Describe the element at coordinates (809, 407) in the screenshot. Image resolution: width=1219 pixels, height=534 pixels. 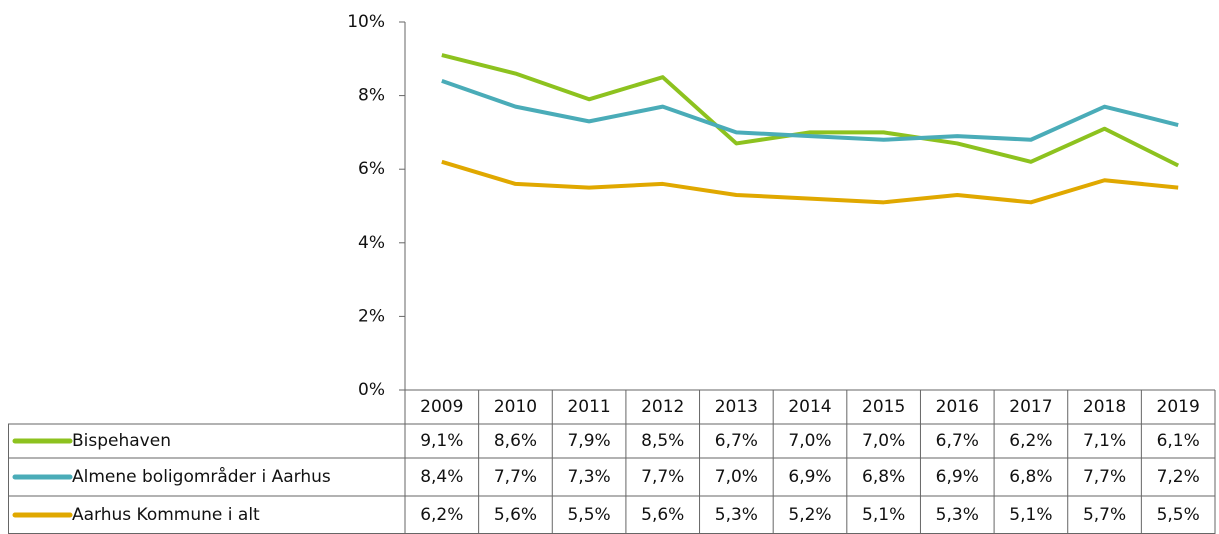
I see `x-tick-label: 2014` at that location.